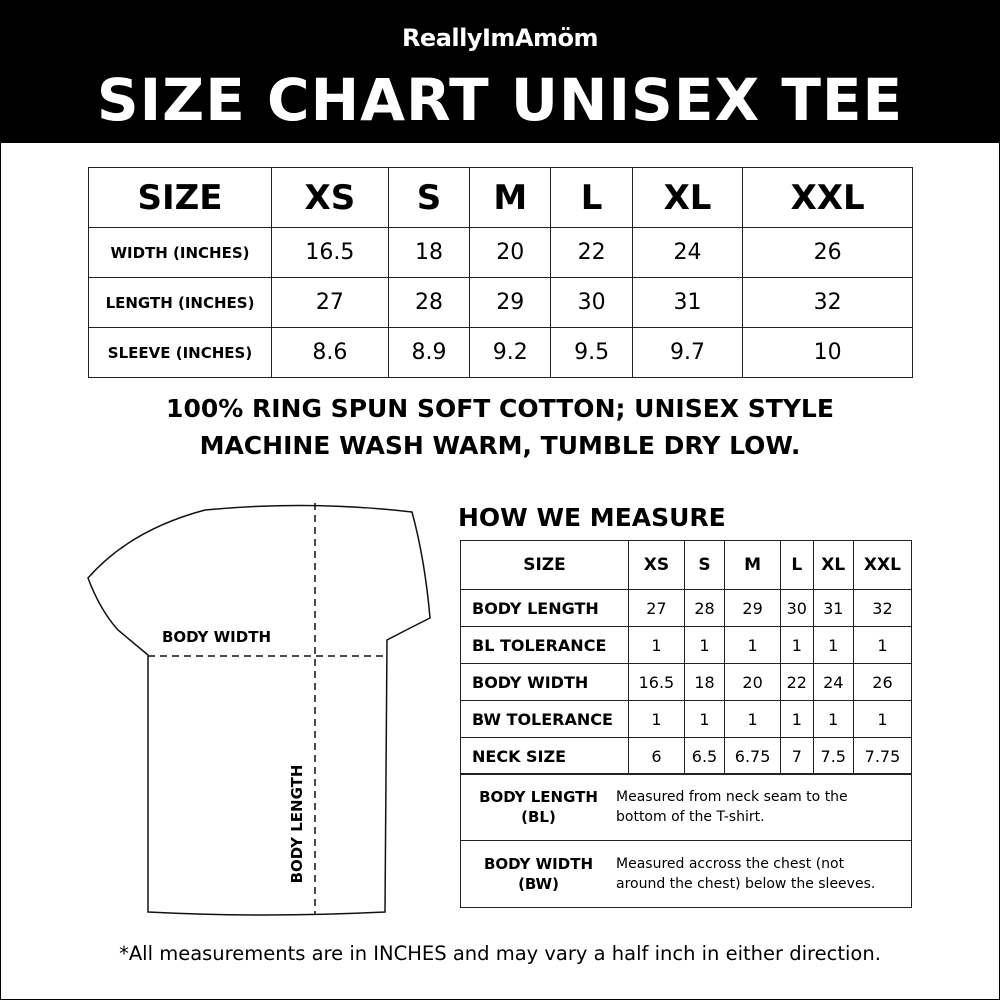  I want to click on page-title: SIZE CHART UNISEX TEE, so click(500, 100).